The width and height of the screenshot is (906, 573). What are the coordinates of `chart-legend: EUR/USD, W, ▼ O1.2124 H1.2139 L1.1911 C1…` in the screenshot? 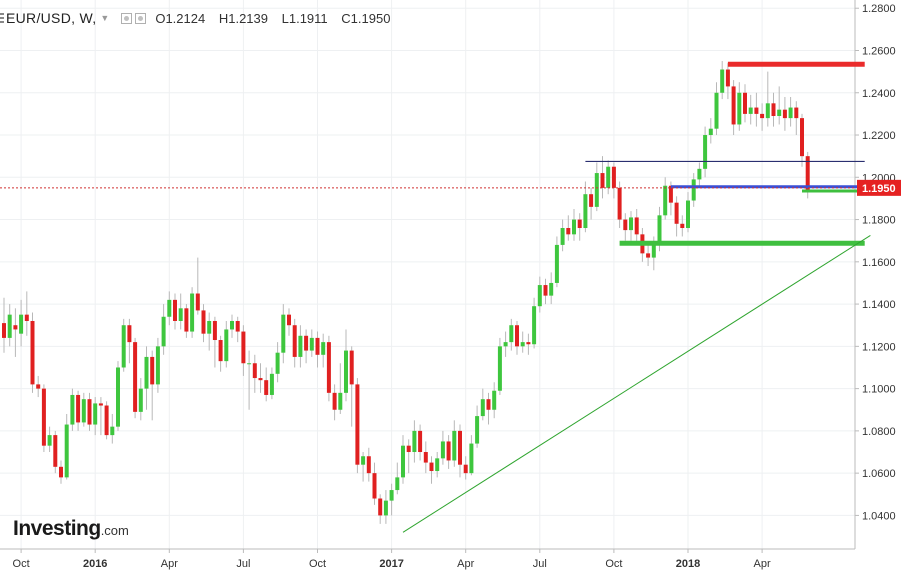 It's located at (203, 18).